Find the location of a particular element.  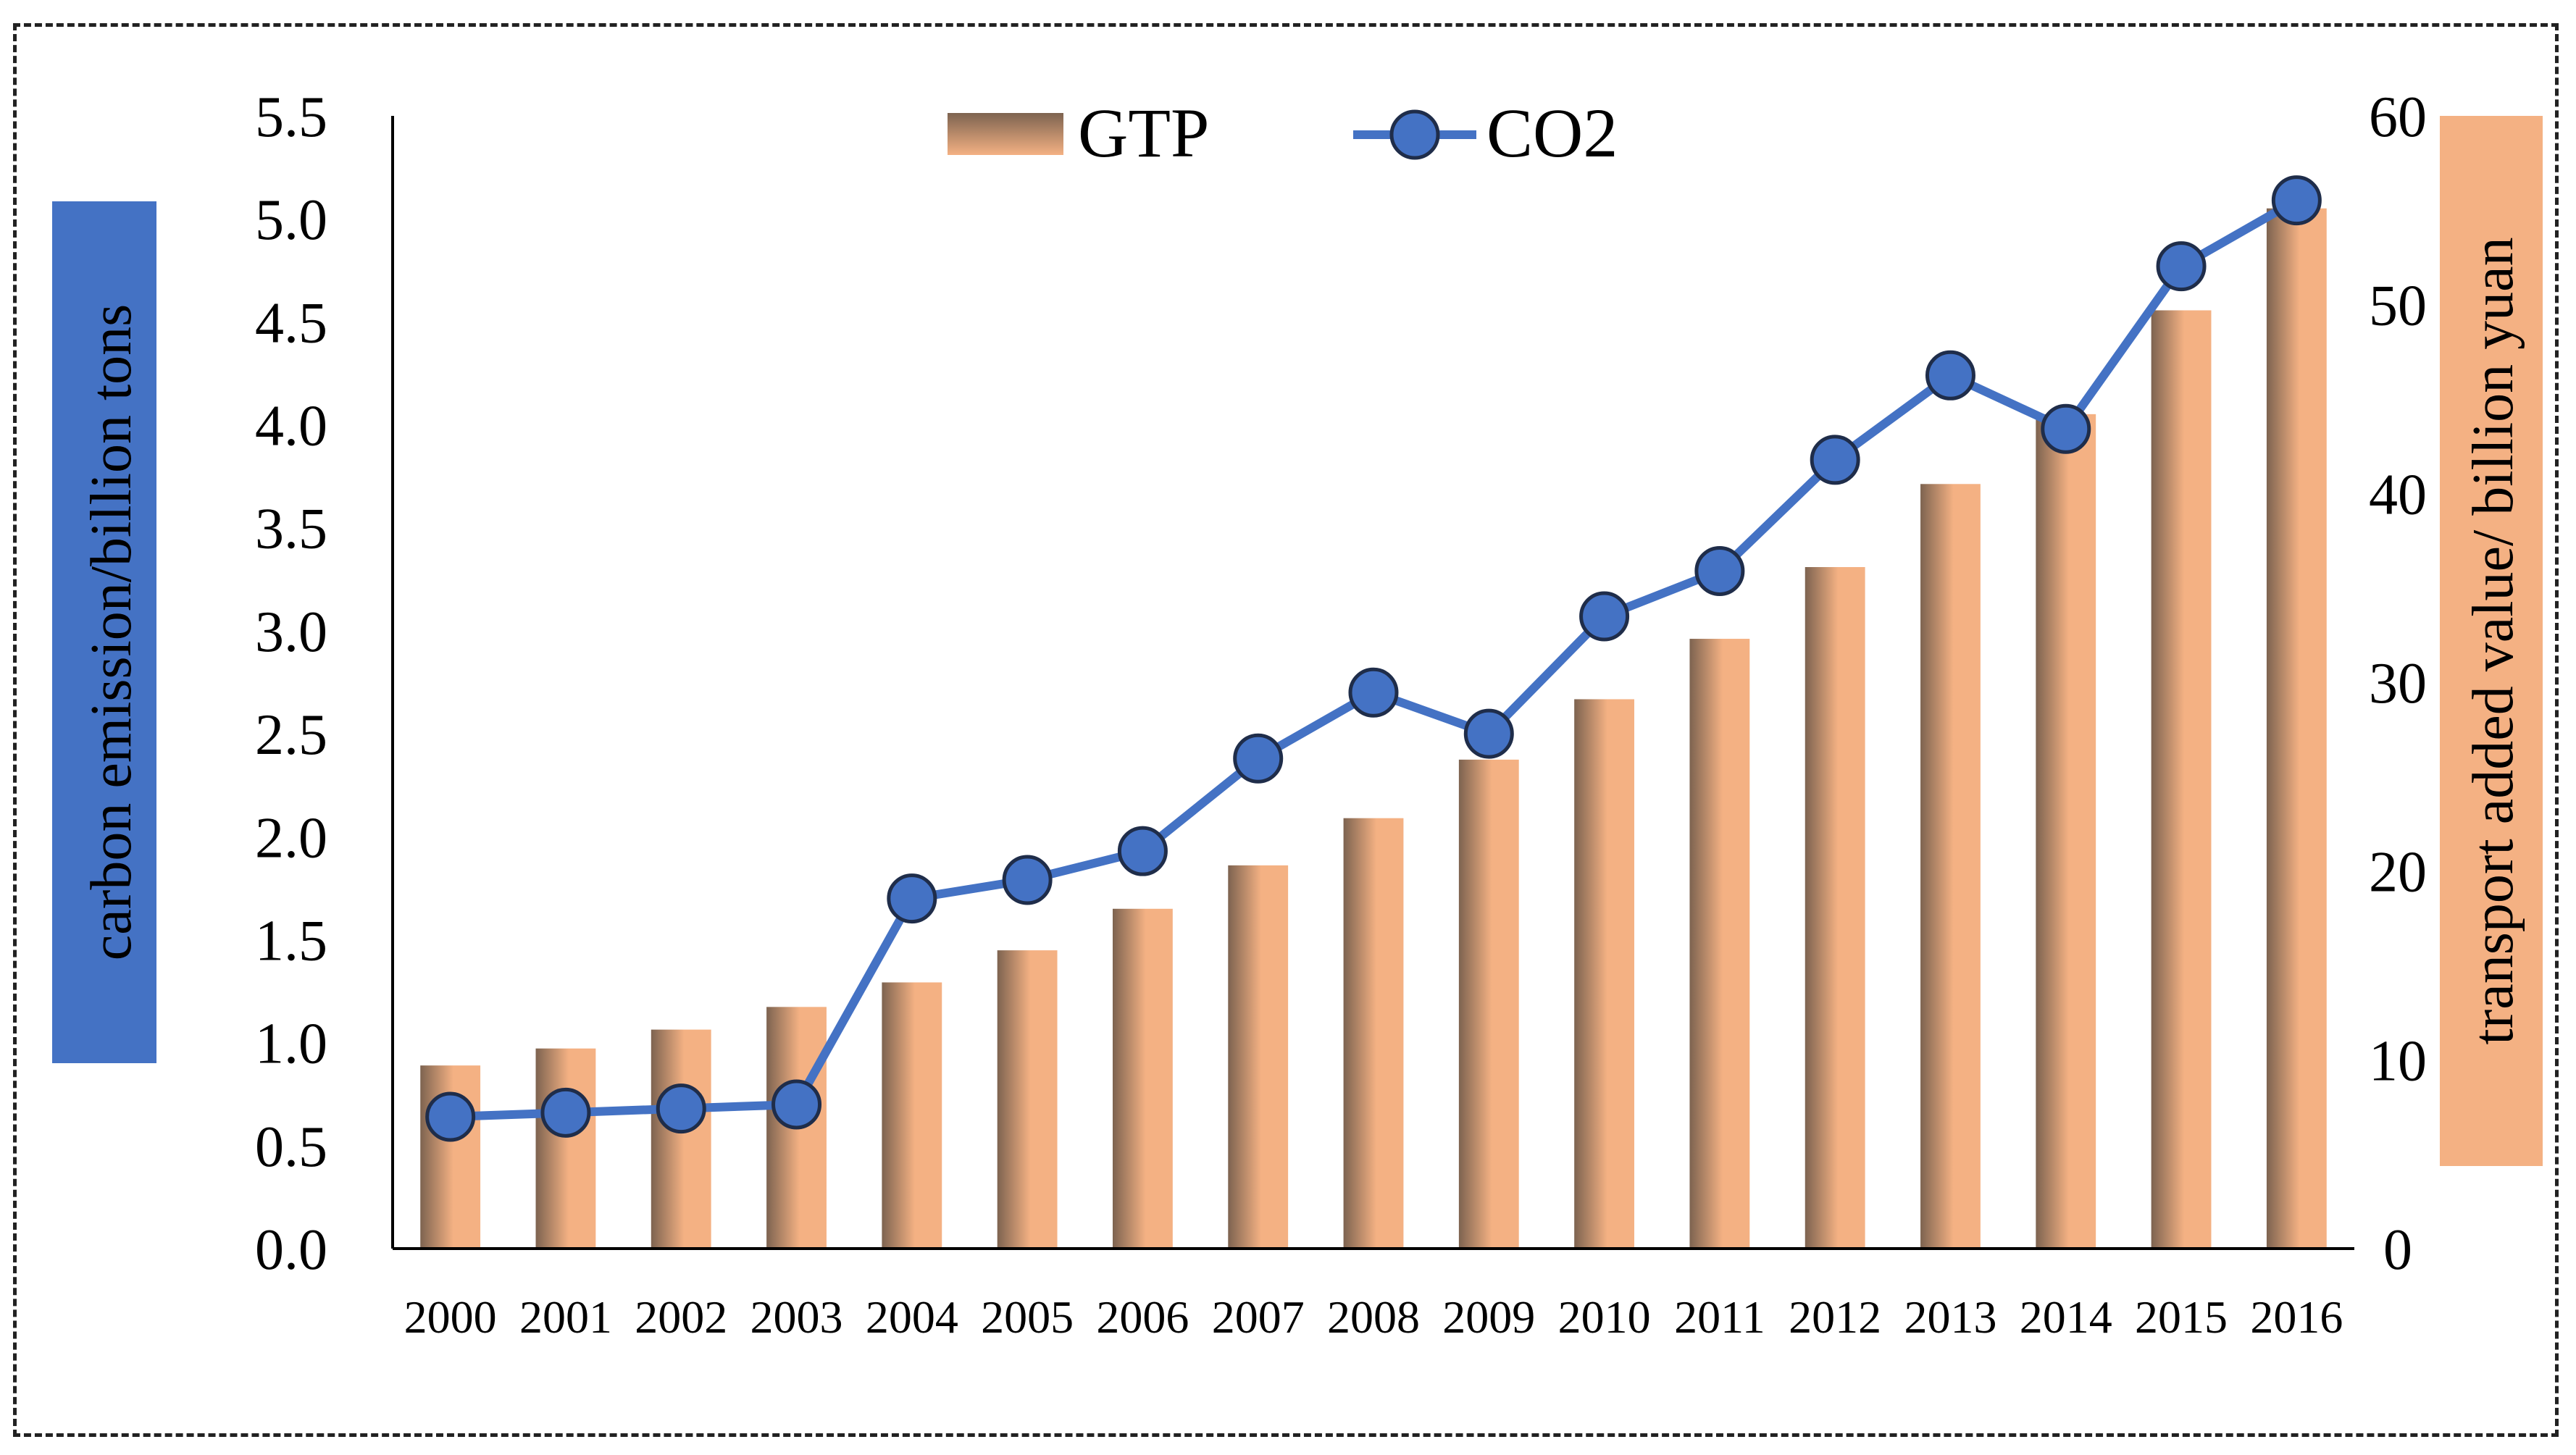

gtp-bar-2010 is located at coordinates (1604, 974).